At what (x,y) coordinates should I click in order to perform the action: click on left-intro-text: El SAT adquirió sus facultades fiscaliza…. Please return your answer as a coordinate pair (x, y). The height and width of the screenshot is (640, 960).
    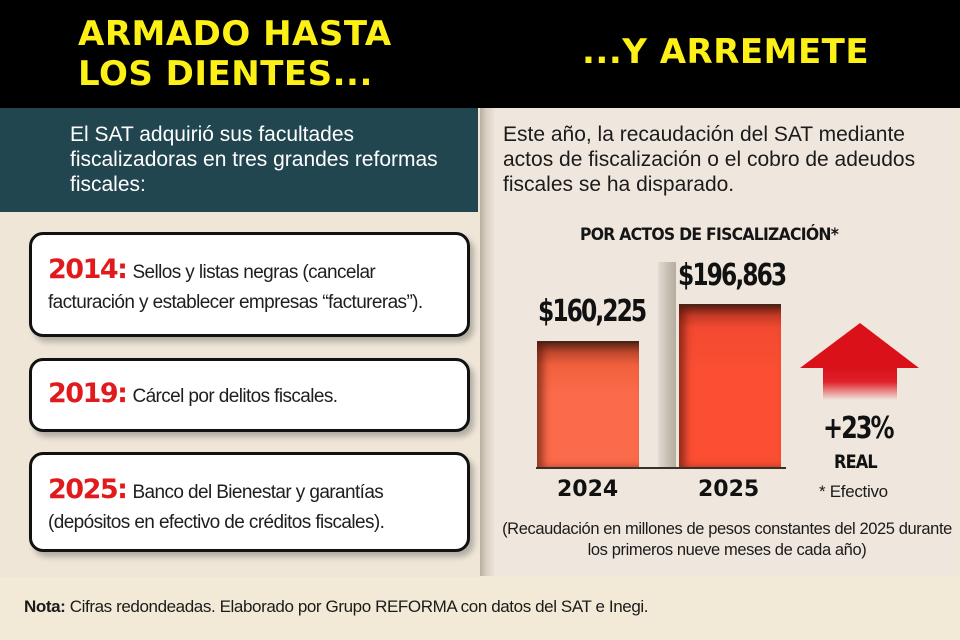
    Looking at the image, I should click on (254, 159).